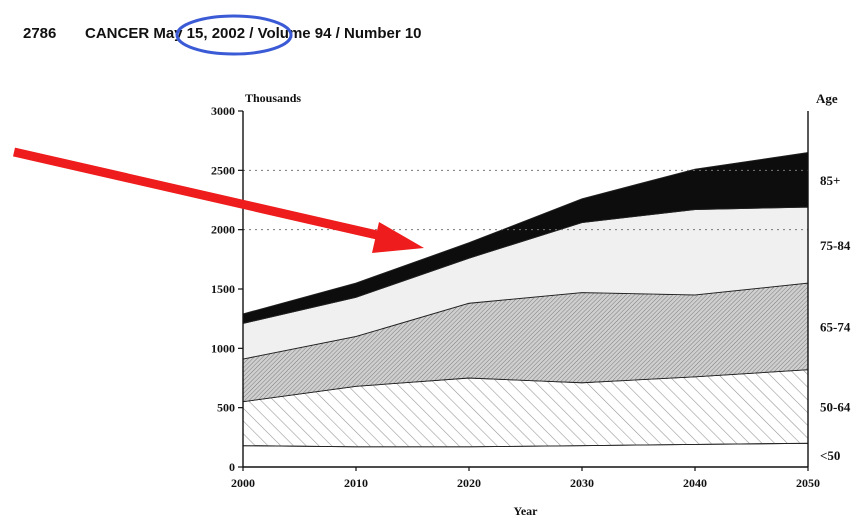  I want to click on x-tick-label: 2000, so click(243, 483).